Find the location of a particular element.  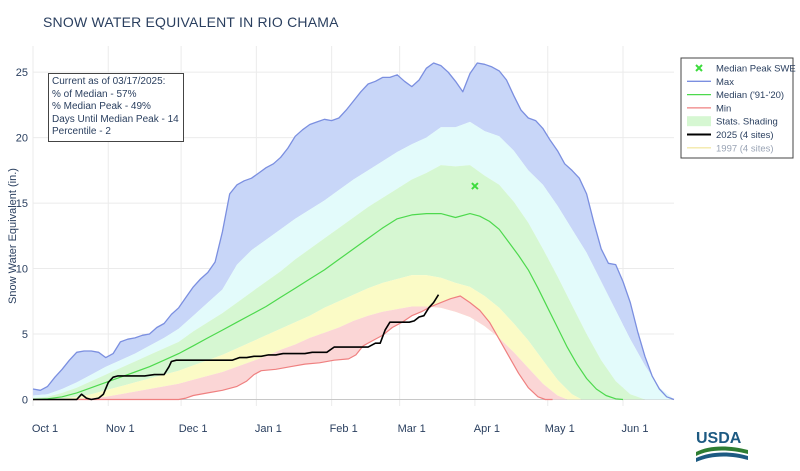

x-tick-label-123: Feb 1 is located at coordinates (344, 429).